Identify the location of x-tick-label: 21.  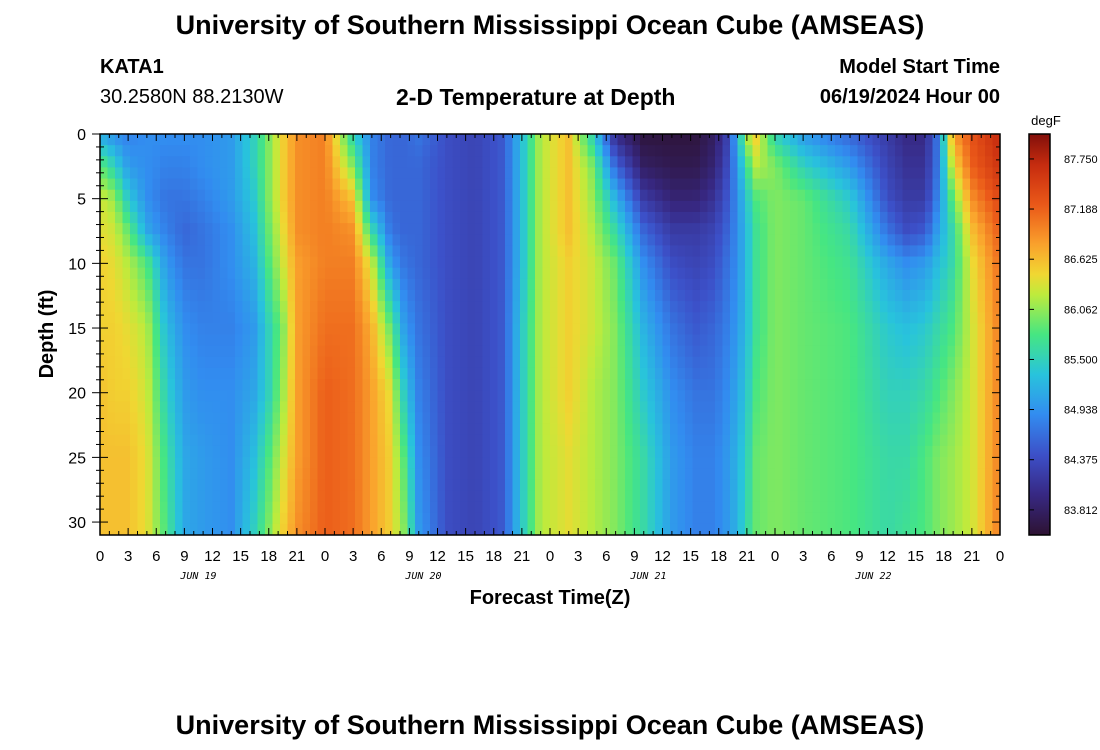
(972, 556).